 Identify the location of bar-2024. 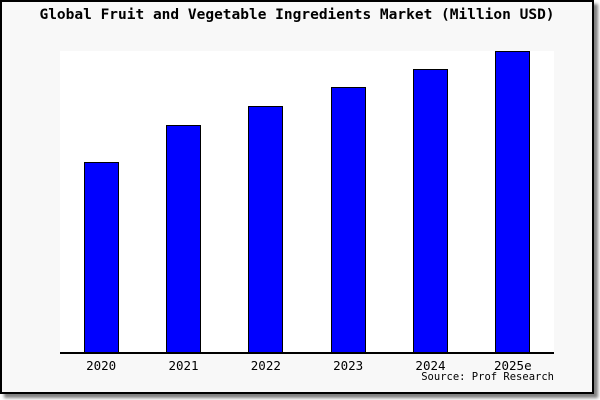
(430, 210).